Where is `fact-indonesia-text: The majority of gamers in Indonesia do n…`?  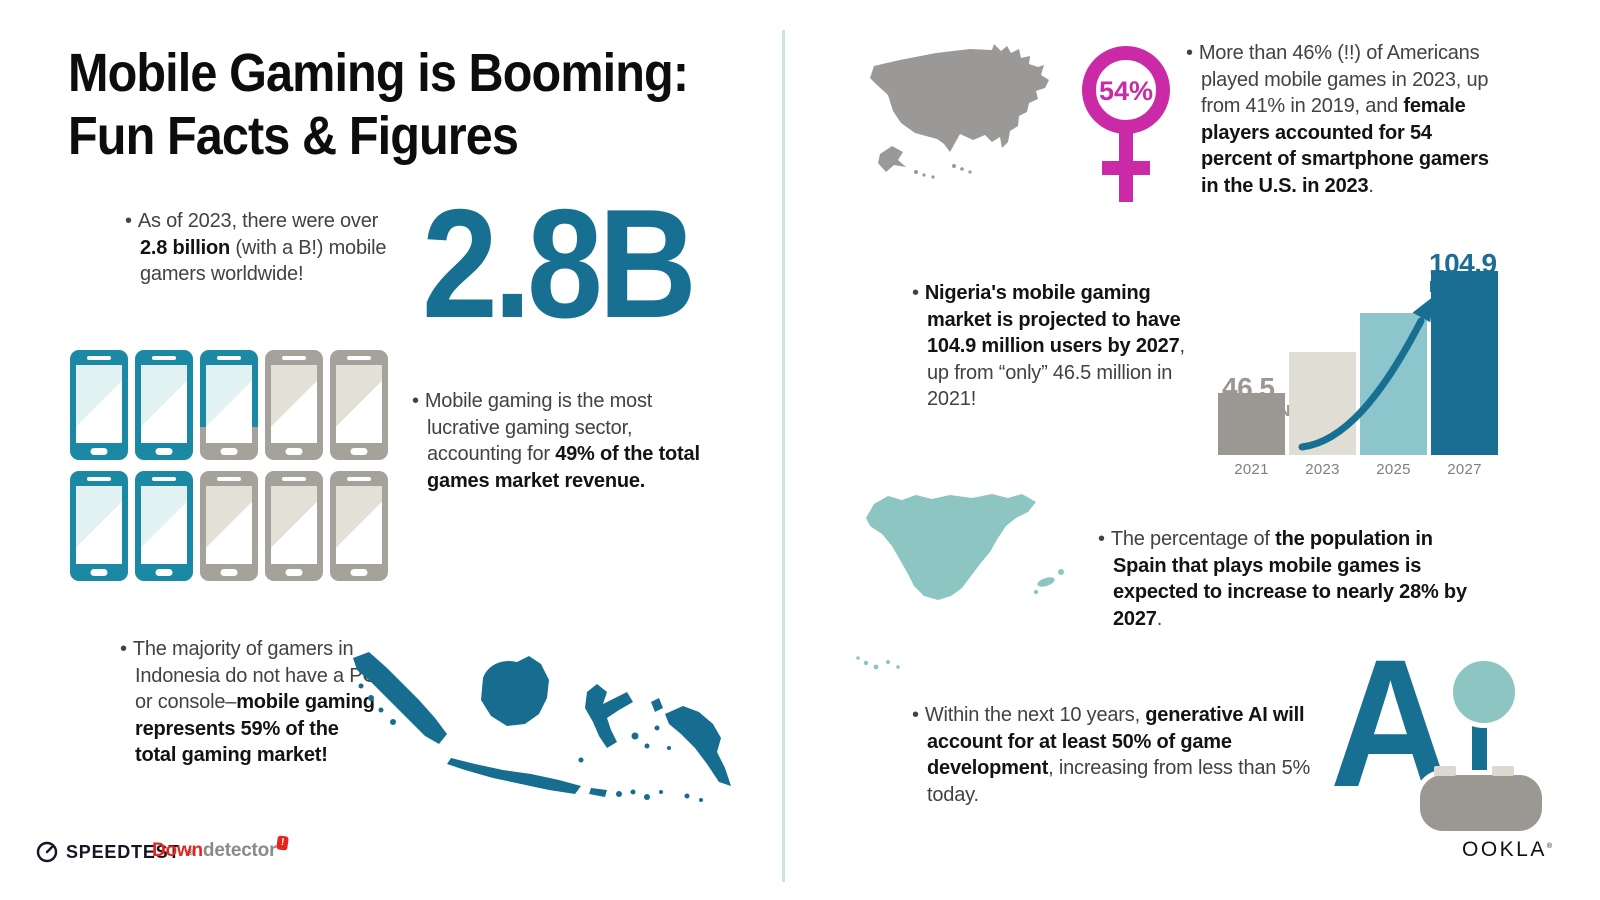 fact-indonesia-text: The majority of gamers in Indonesia do n… is located at coordinates (254, 676).